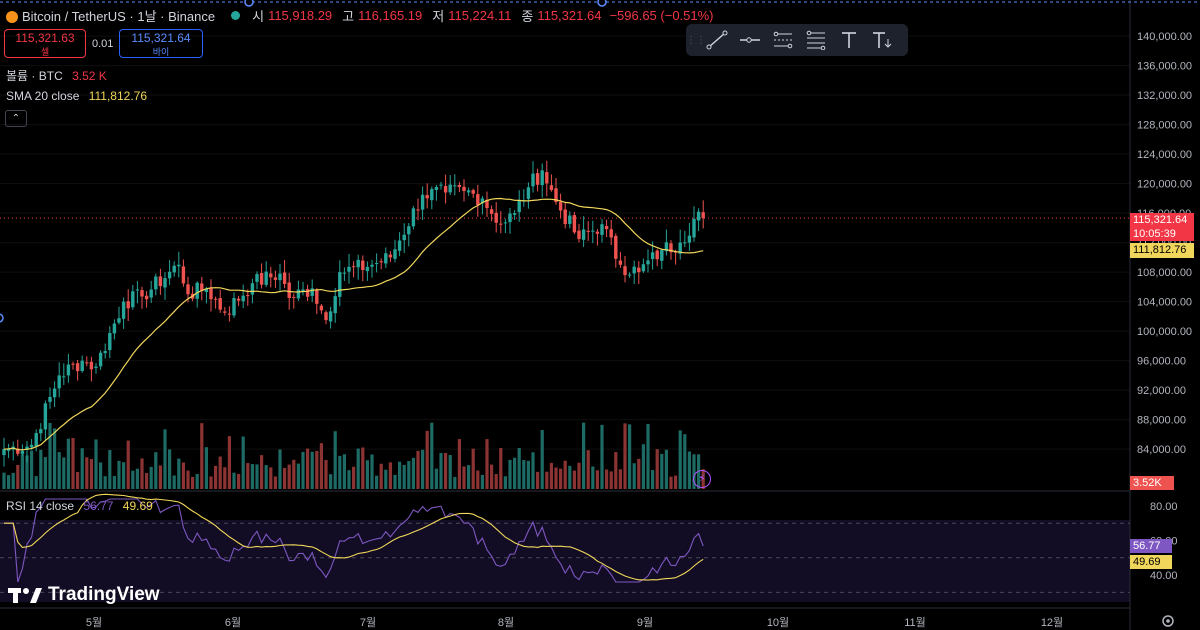 The width and height of the screenshot is (1200, 630). What do you see at coordinates (45, 52) in the screenshot?
I see `sell-label: 셀` at bounding box center [45, 52].